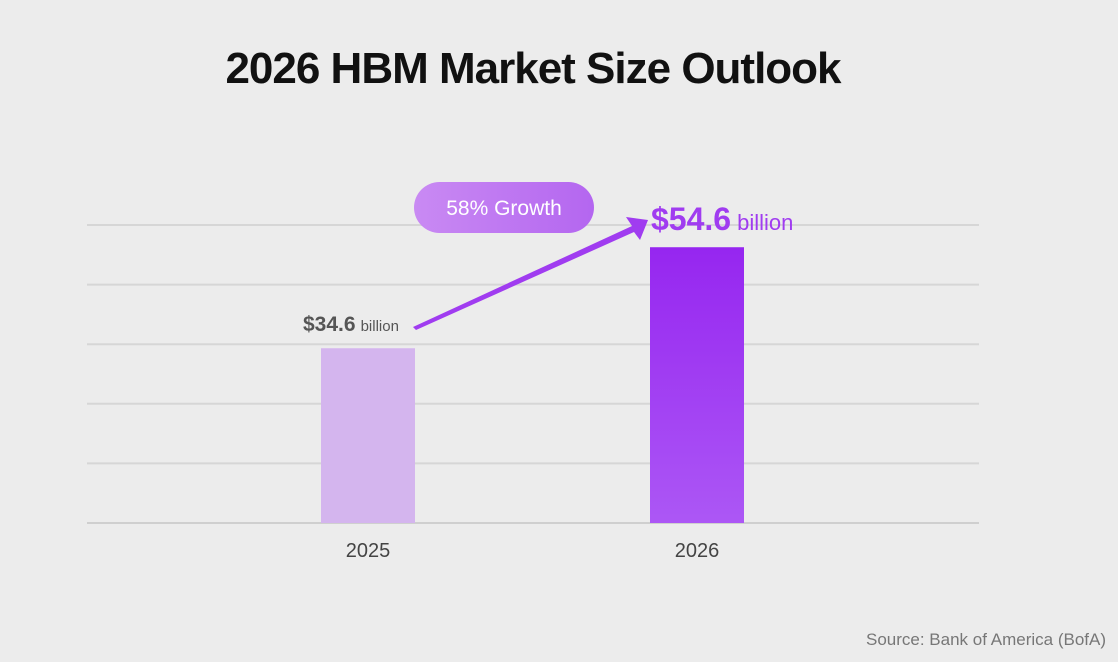 The width and height of the screenshot is (1118, 662). Describe the element at coordinates (697, 385) in the screenshot. I see `bar-2026` at that location.